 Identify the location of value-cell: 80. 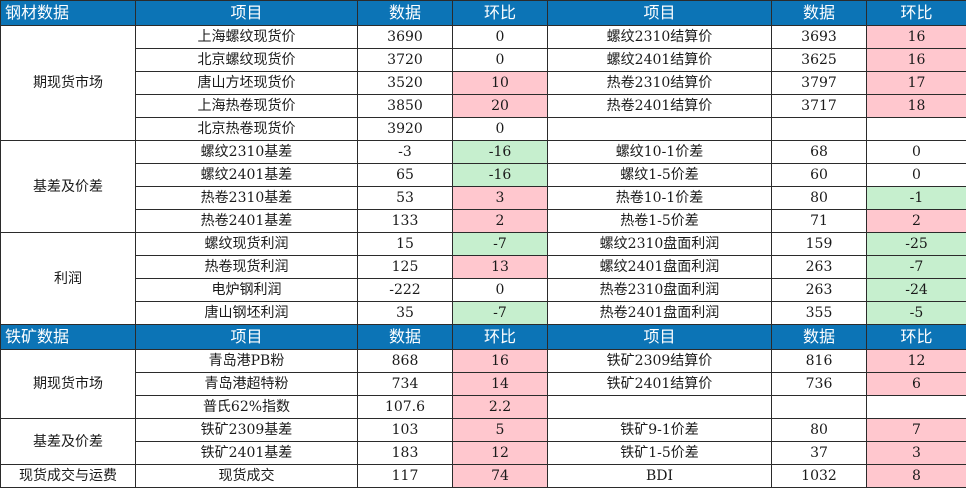
(819, 198).